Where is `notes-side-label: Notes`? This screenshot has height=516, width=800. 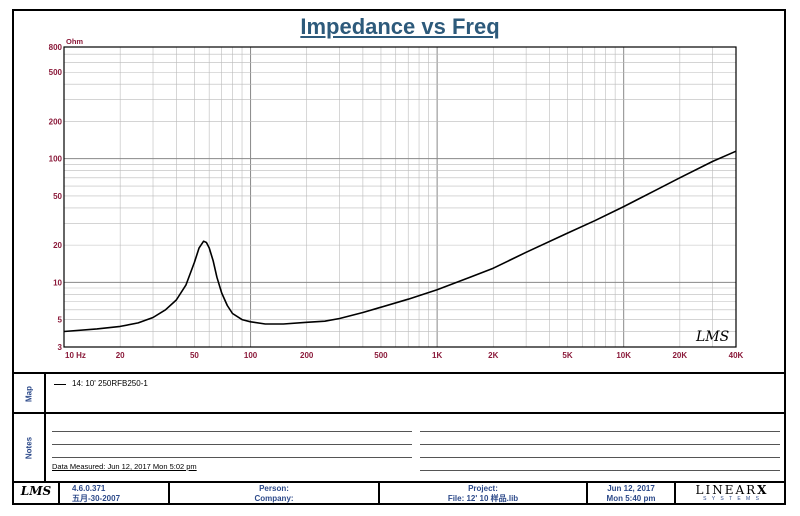
notes-side-label: Notes is located at coordinates (30, 447).